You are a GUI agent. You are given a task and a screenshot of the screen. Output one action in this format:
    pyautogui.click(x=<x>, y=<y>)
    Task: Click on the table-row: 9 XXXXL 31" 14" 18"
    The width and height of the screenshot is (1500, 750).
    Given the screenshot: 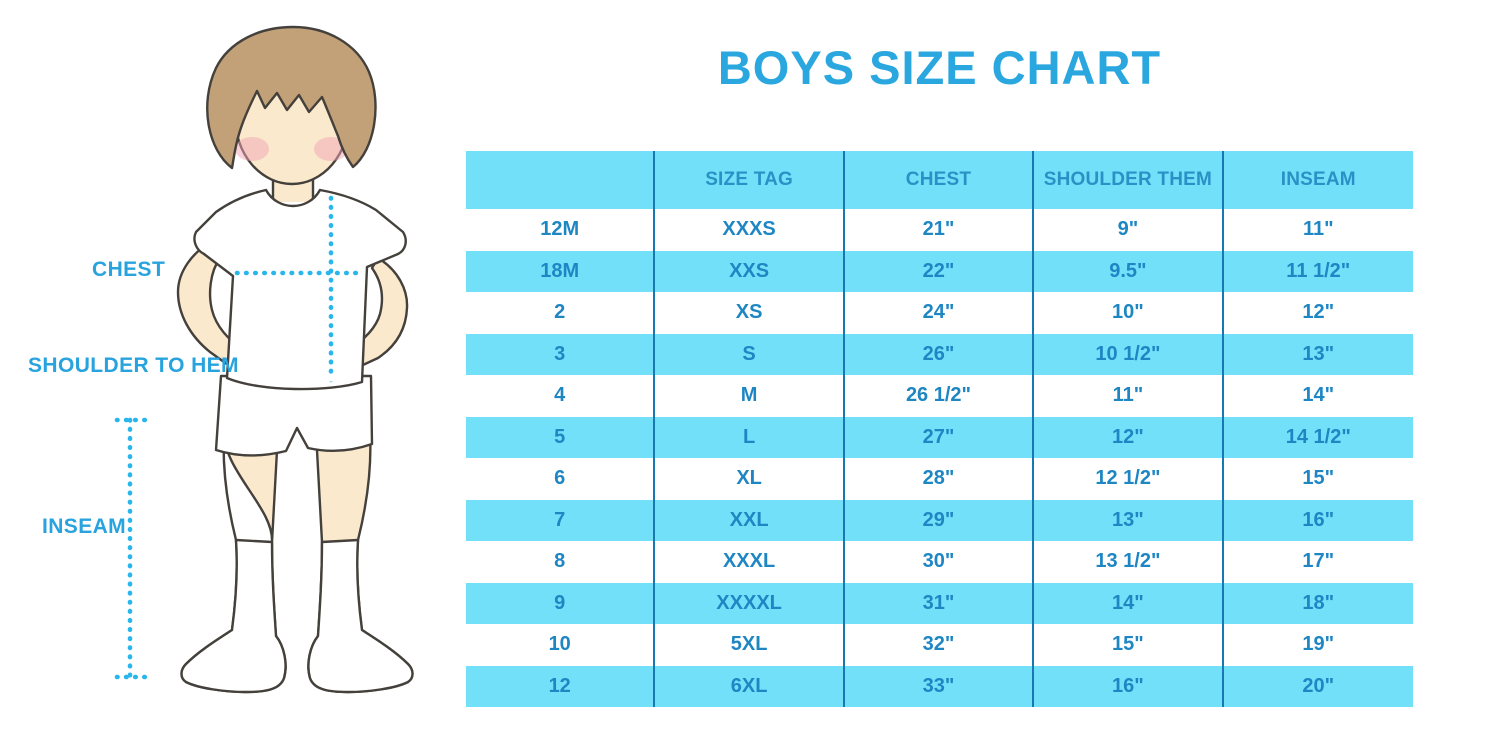 What is the action you would take?
    pyautogui.click(x=939, y=603)
    